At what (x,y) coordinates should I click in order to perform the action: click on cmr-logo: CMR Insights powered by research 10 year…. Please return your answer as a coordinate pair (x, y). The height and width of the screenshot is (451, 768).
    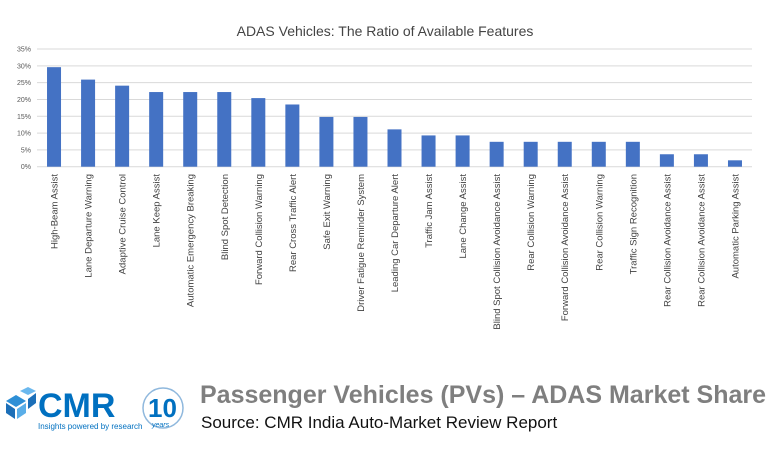
    Looking at the image, I should click on (97, 408).